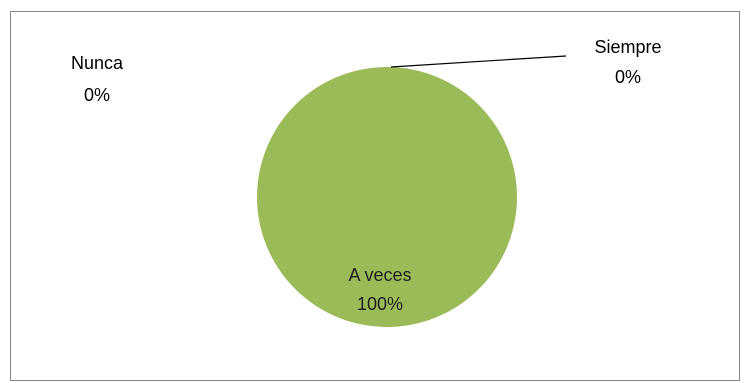 This screenshot has width=754, height=383. What do you see at coordinates (97, 63) in the screenshot?
I see `label-nunca-category: Nunca` at bounding box center [97, 63].